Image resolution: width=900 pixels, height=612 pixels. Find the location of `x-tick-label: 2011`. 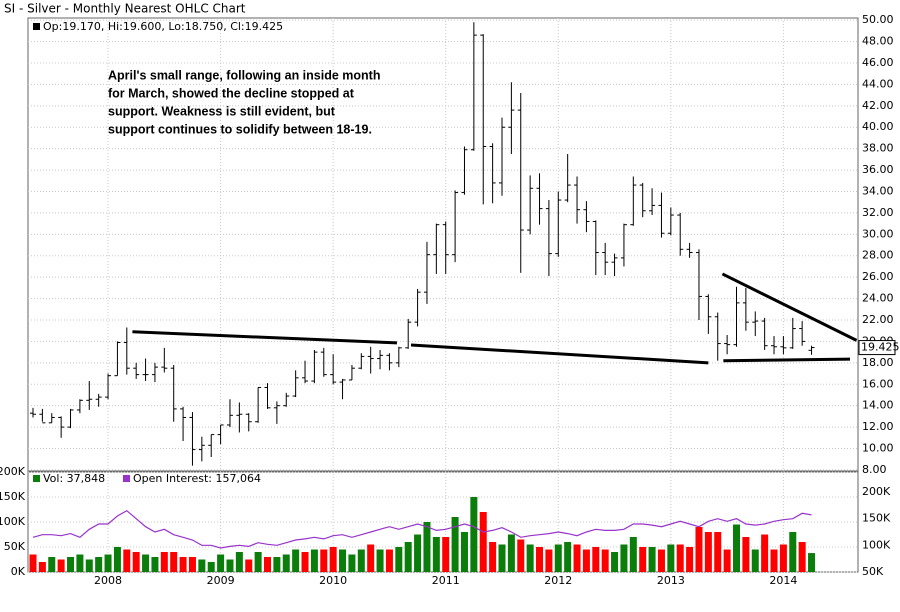

x-tick-label: 2011 is located at coordinates (446, 580).